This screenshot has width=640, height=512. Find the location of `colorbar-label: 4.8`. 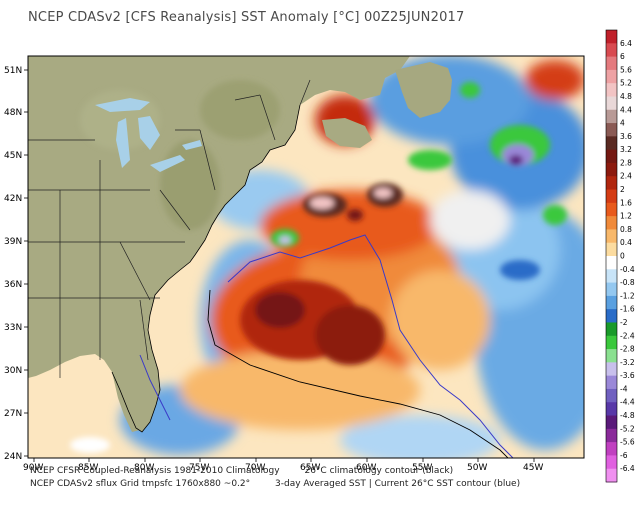

colorbar-label: 4.8 is located at coordinates (626, 96).